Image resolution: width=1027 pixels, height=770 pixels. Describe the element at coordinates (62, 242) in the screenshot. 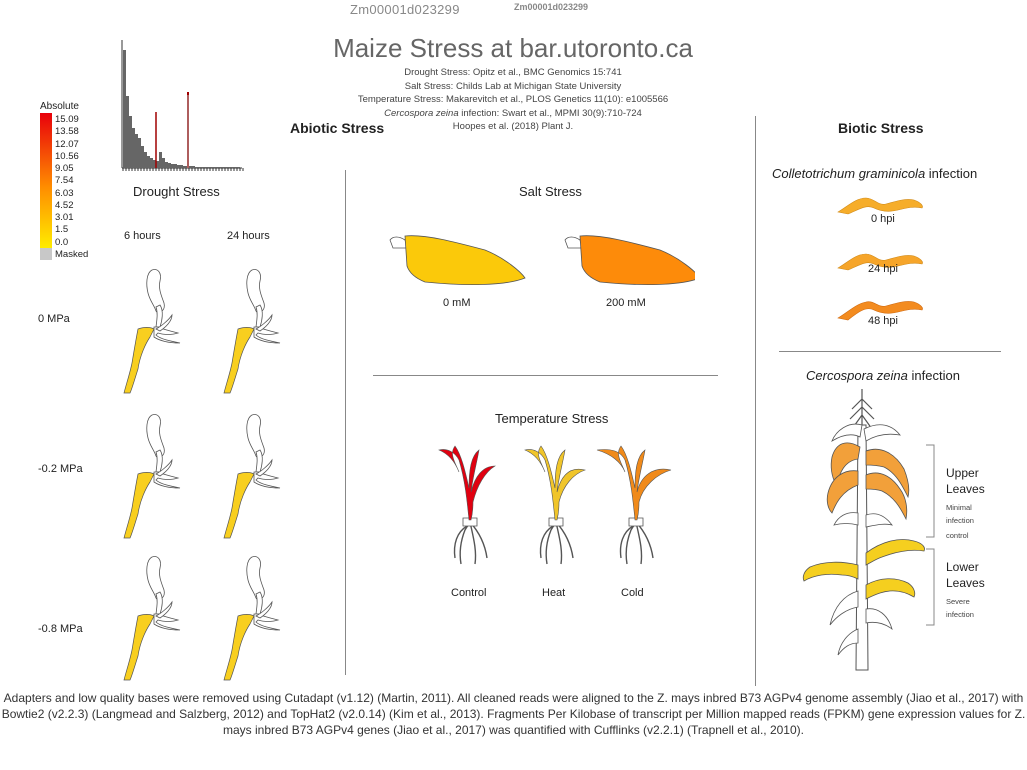

I see `legend-tick: 0.0` at that location.